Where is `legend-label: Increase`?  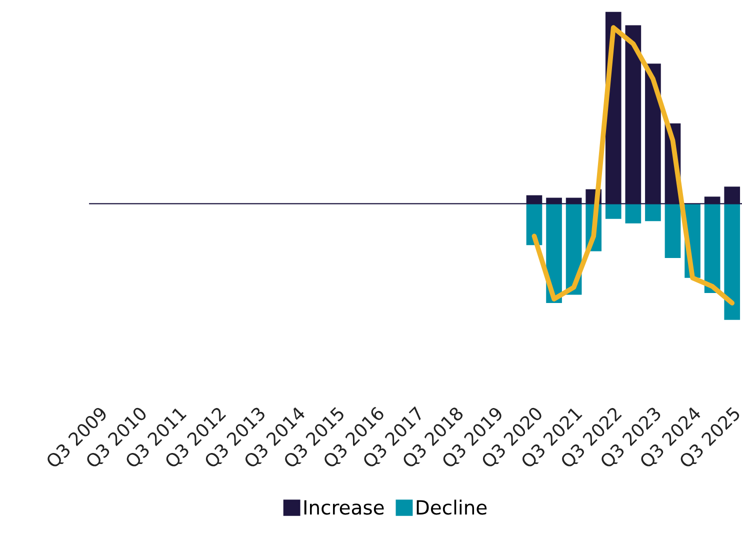
legend-label: Increase is located at coordinates (344, 507).